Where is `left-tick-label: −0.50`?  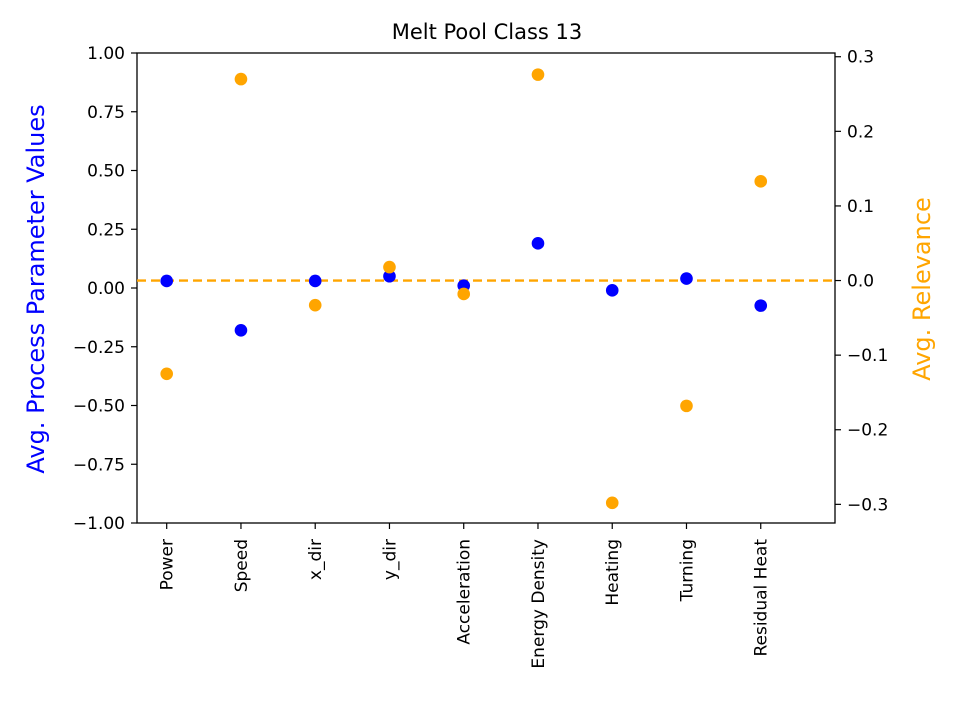
left-tick-label: −0.50 is located at coordinates (99, 407).